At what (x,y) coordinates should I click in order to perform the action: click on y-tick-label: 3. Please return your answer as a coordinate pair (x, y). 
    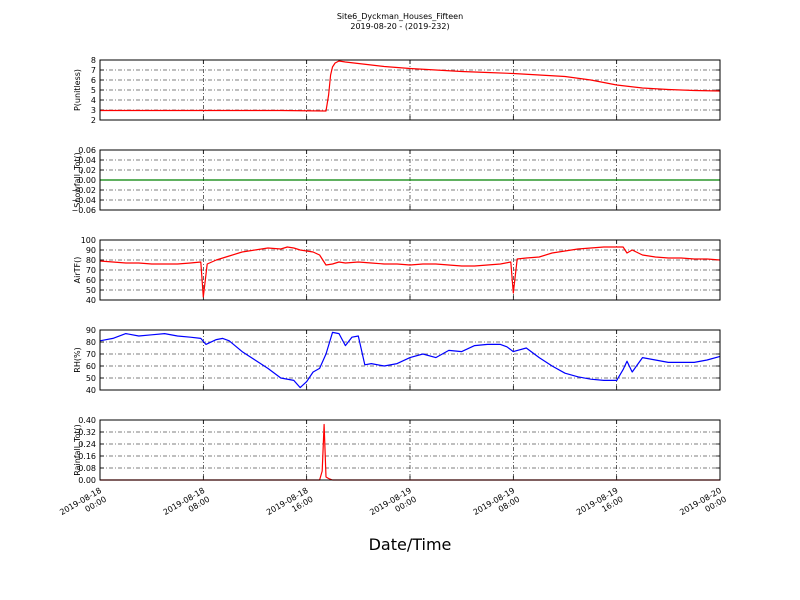
    Looking at the image, I should click on (93, 110).